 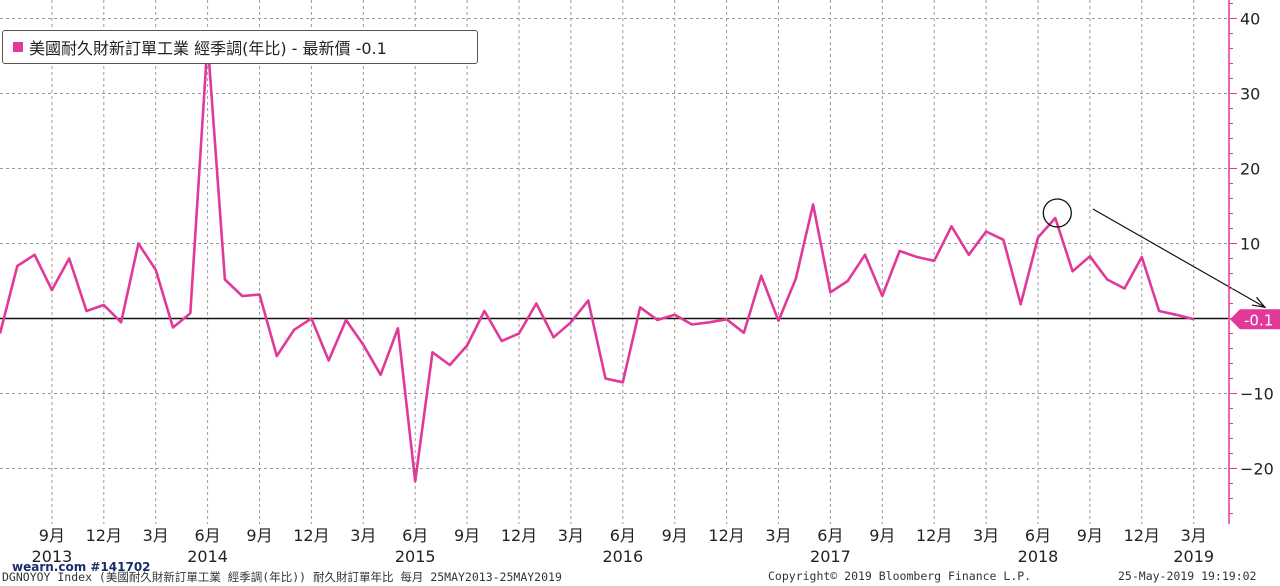 I want to click on x-year-label: 2019, so click(x=1193, y=556).